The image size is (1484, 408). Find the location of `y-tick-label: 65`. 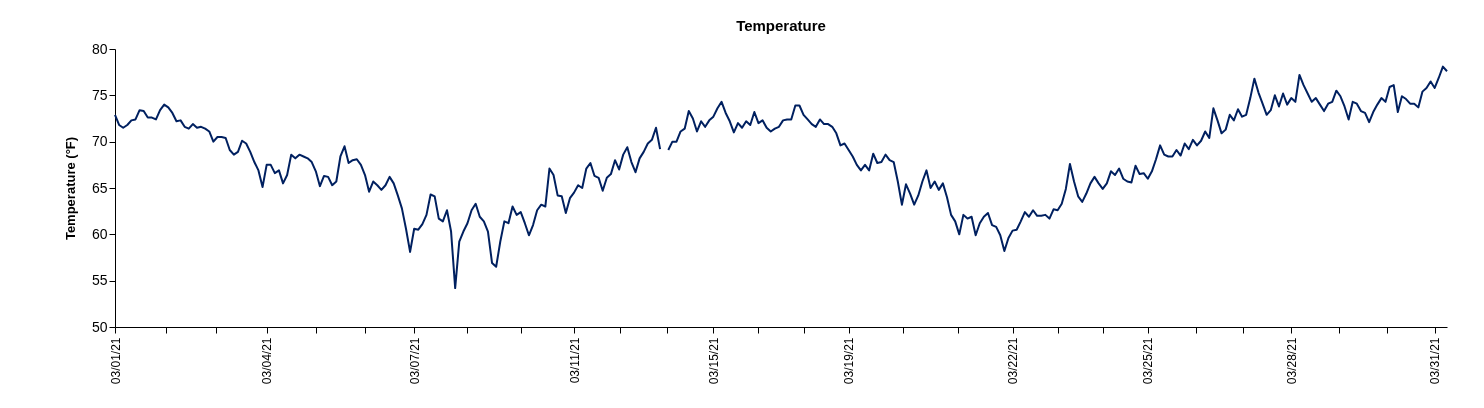

y-tick-label: 65 is located at coordinates (99, 187).